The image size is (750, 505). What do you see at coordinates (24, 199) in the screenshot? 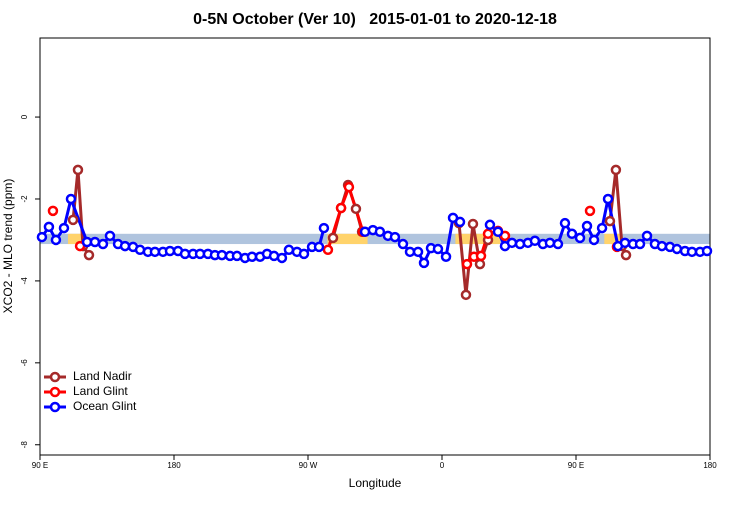
I see `y-tick-label: -2` at bounding box center [24, 199].